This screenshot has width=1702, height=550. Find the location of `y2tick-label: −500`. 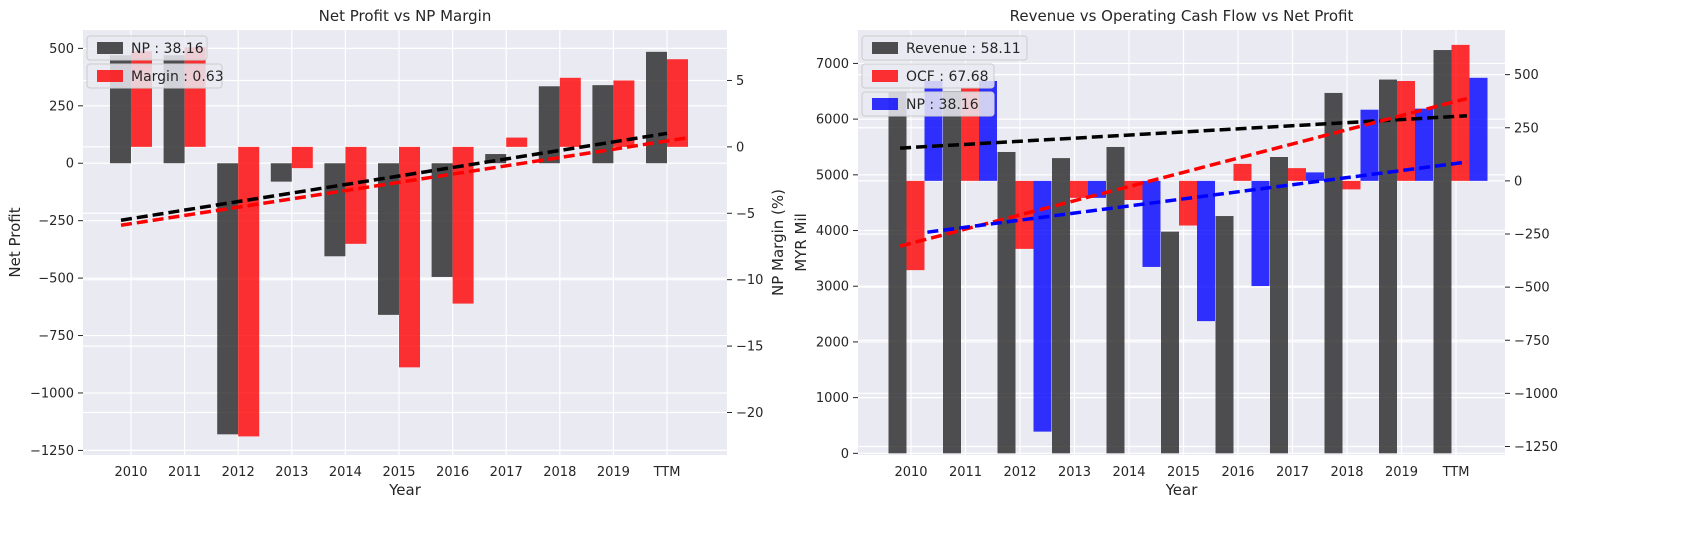

y2tick-label: −500 is located at coordinates (1532, 288).